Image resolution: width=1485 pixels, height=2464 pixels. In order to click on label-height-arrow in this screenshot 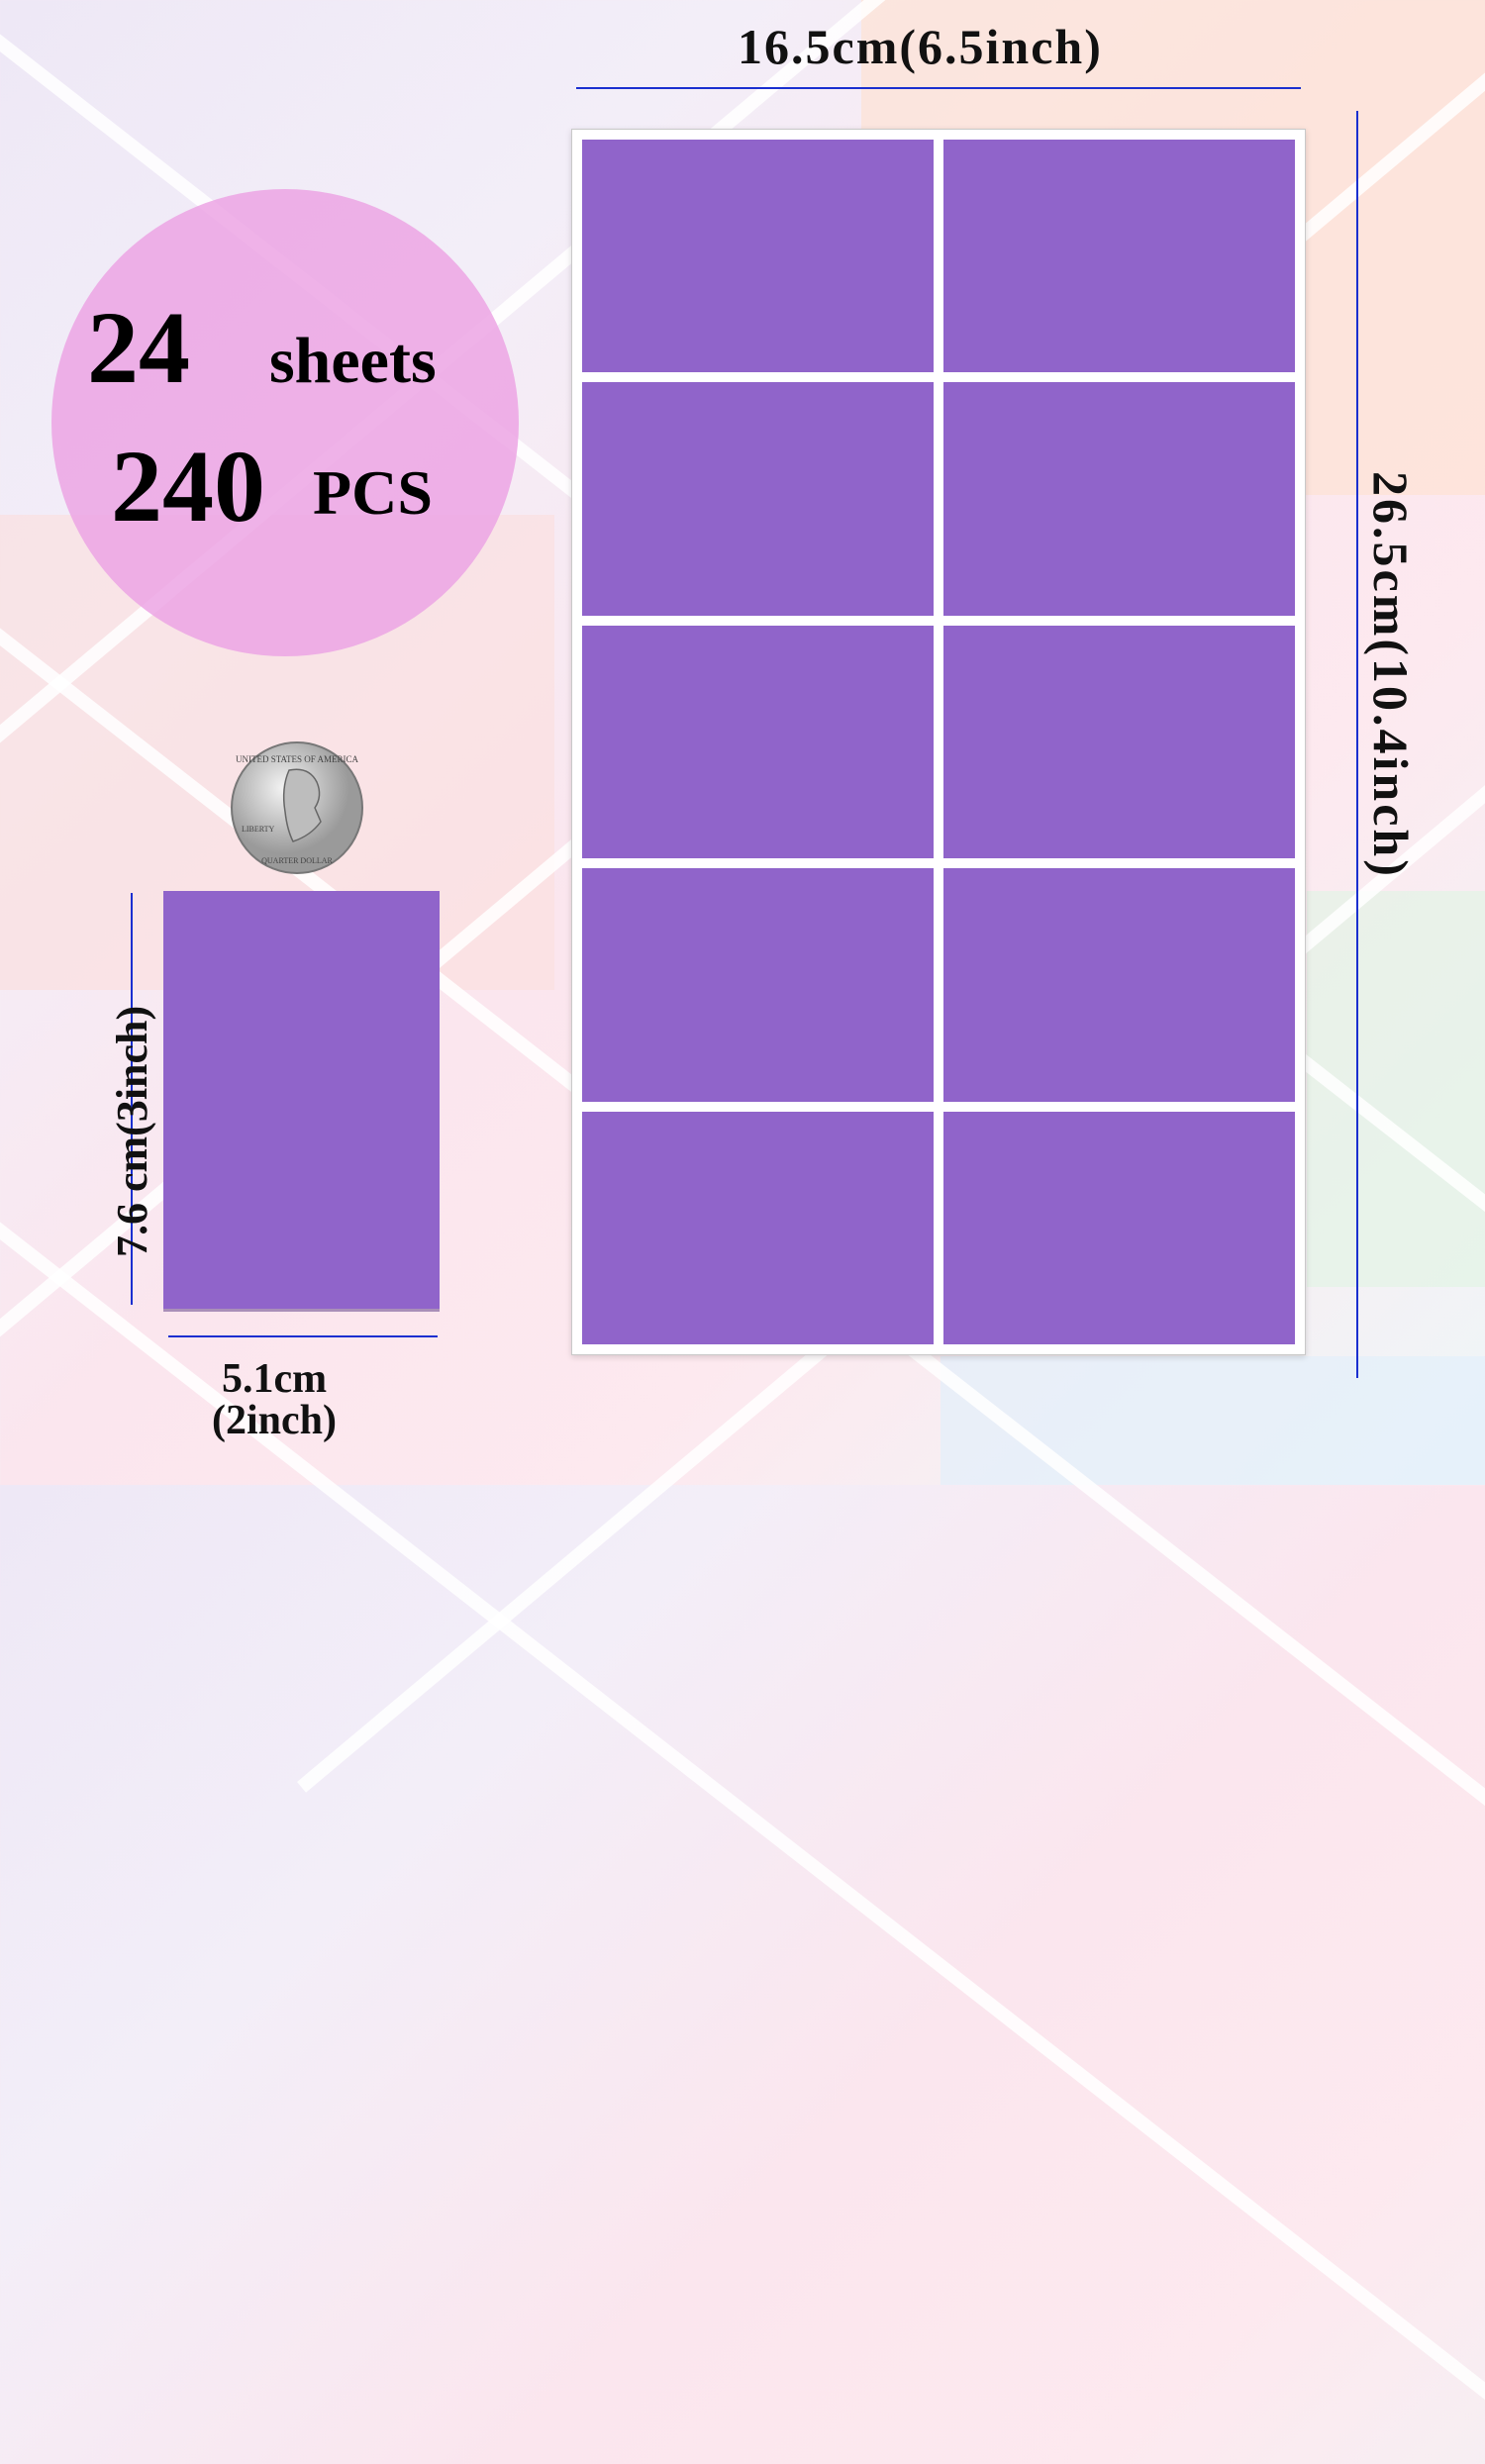, I will do `click(132, 1099)`.